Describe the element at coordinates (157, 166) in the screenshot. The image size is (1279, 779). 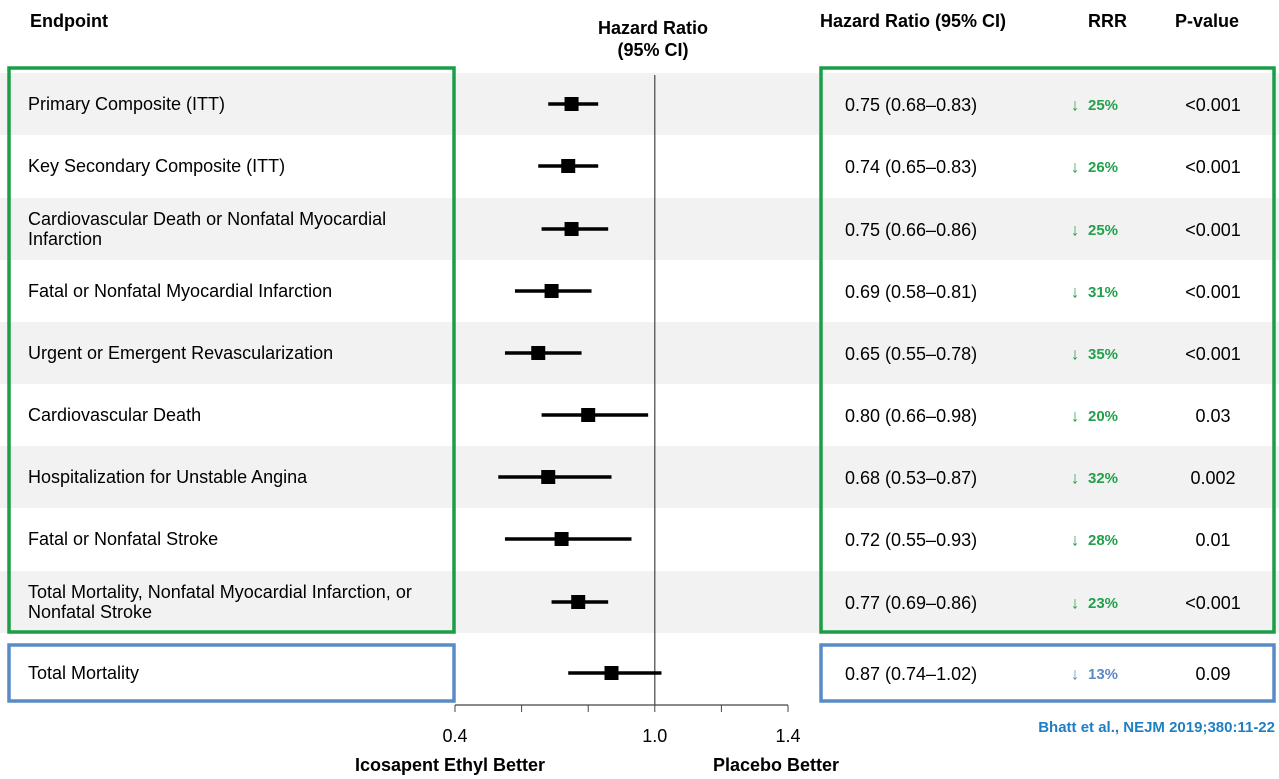
I see `endpoint-label: Key Secondary Composite (ITT)` at that location.